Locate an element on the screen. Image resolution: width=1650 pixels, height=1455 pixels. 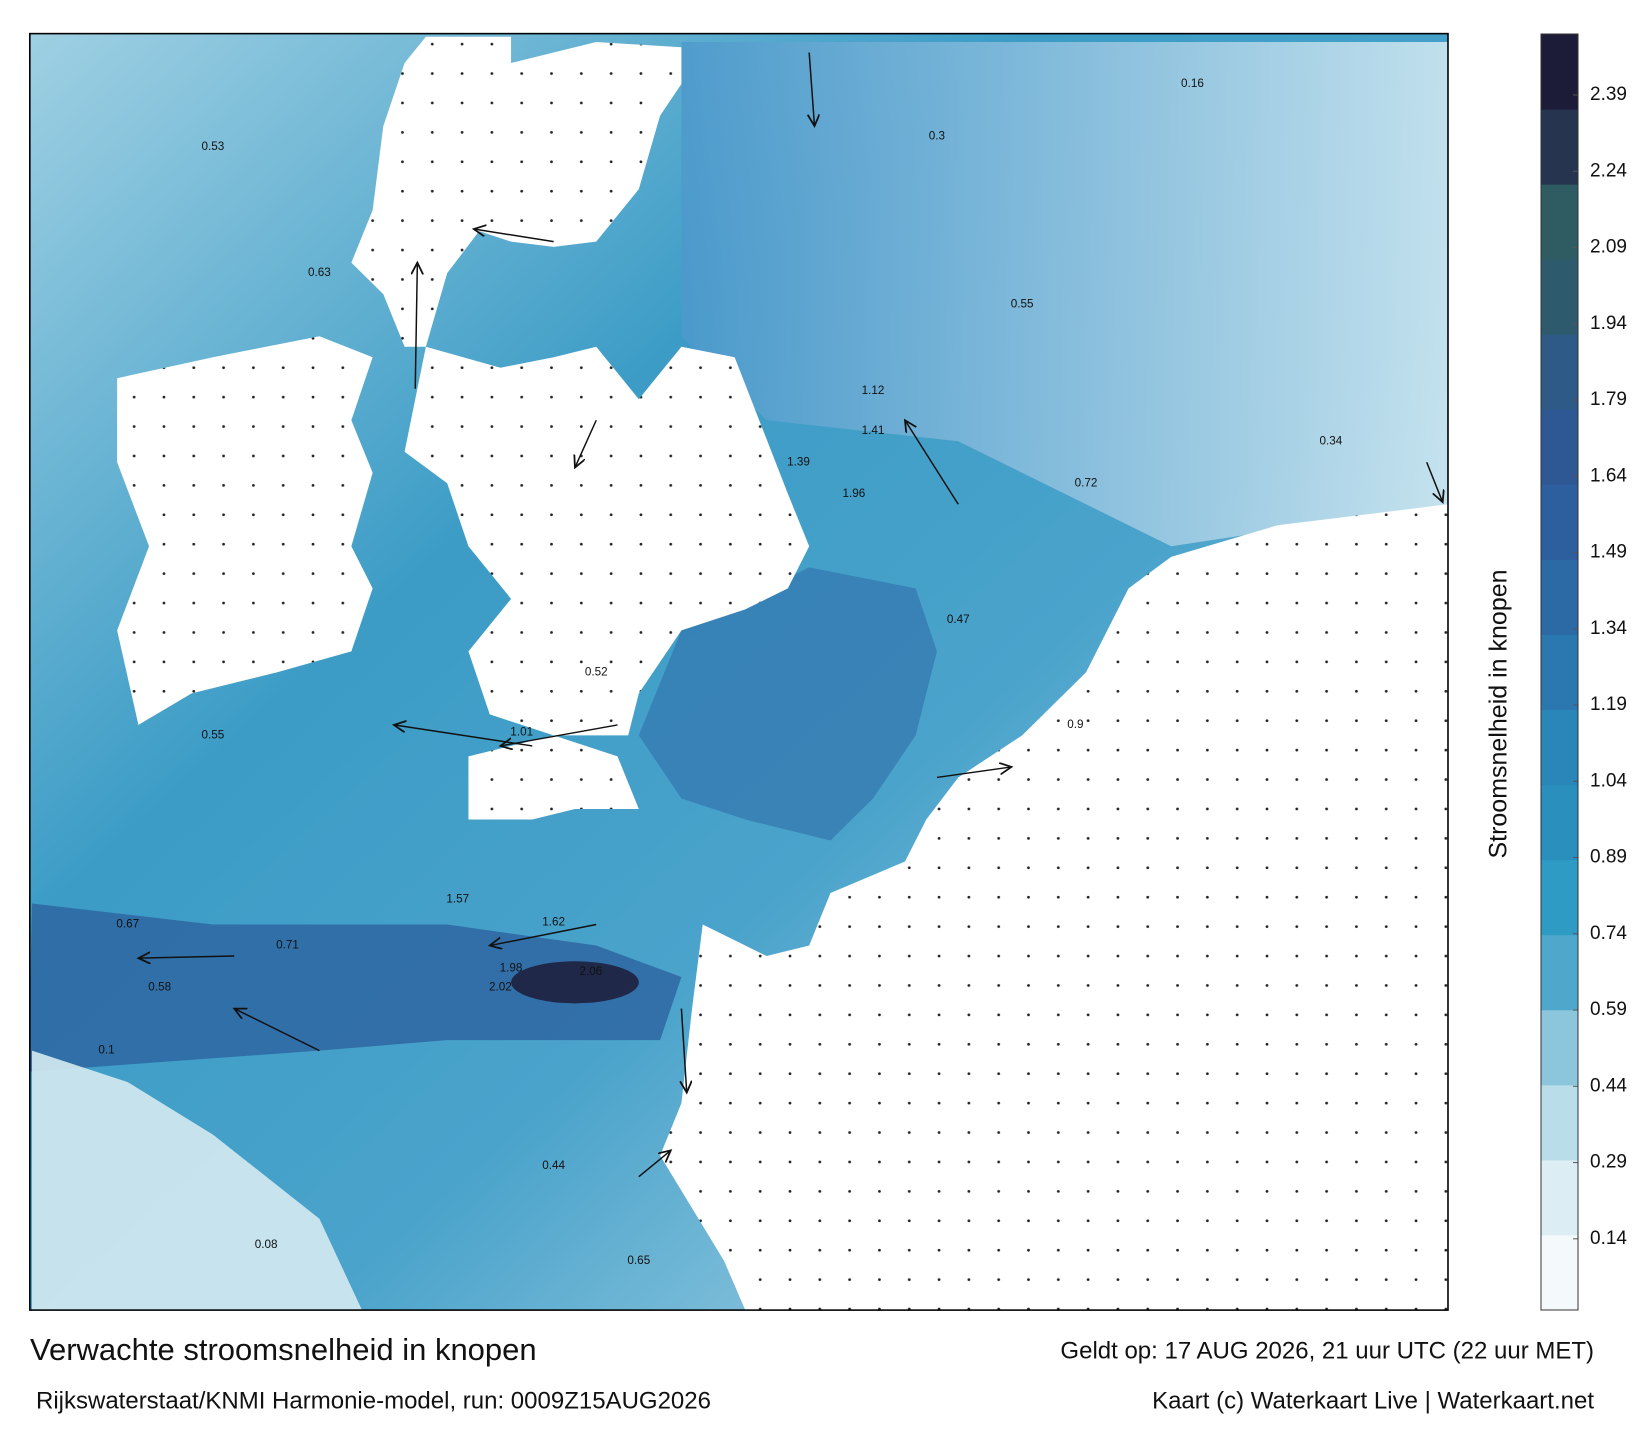
current-label: 1.12 is located at coordinates (873, 390).